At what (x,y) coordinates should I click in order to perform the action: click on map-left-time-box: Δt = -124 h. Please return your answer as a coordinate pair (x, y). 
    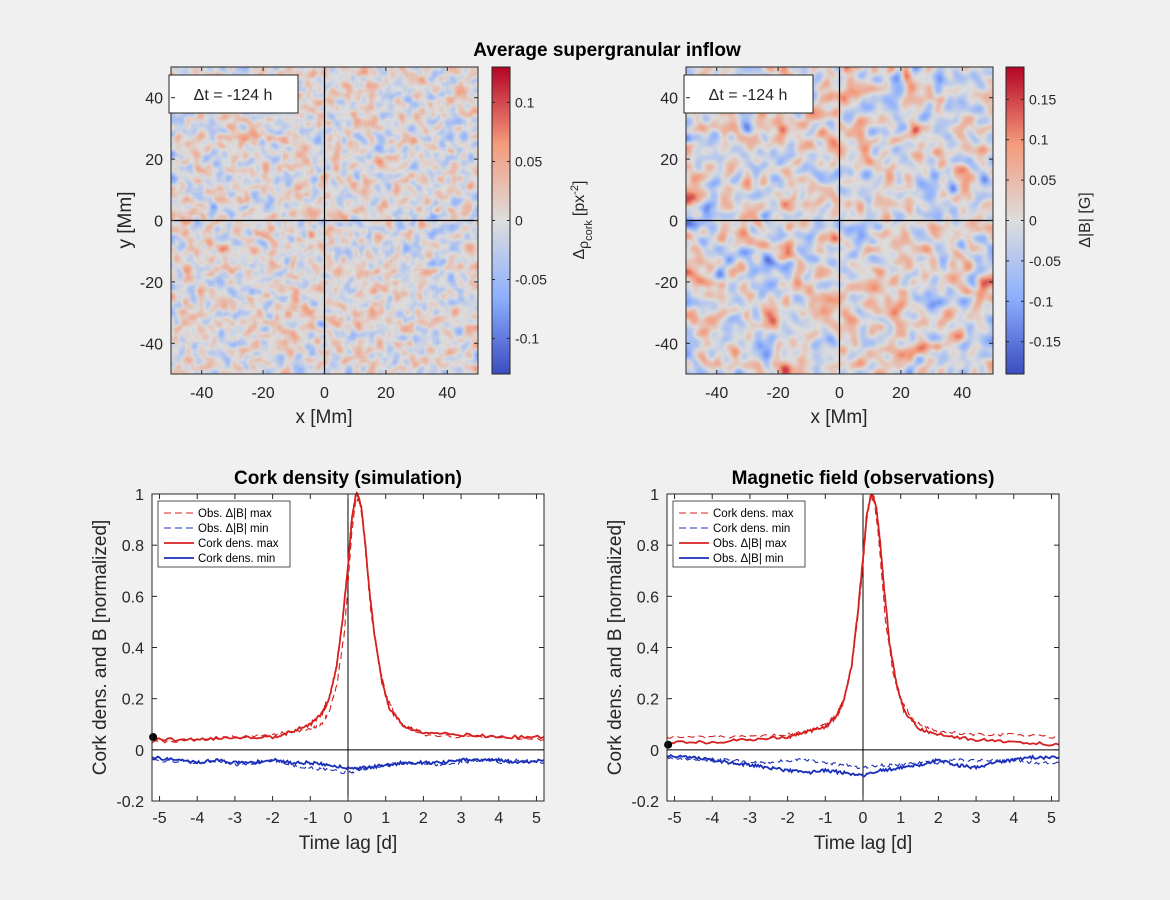
    Looking at the image, I should click on (233, 94).